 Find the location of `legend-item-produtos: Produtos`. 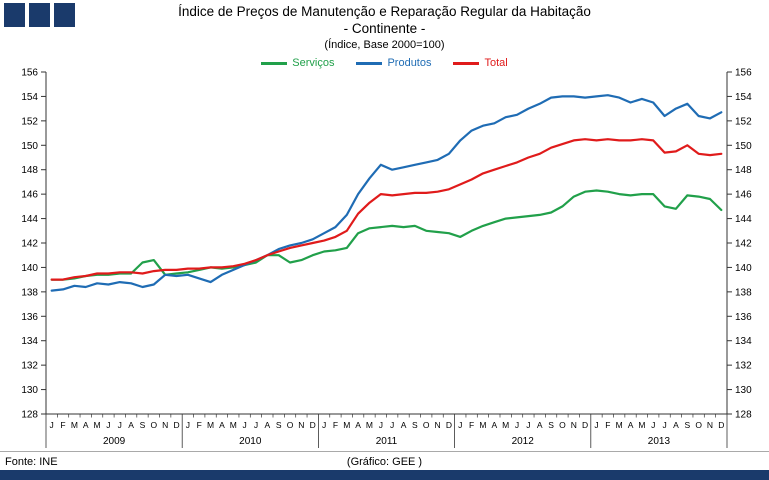

legend-item-produtos: Produtos is located at coordinates (393, 63).